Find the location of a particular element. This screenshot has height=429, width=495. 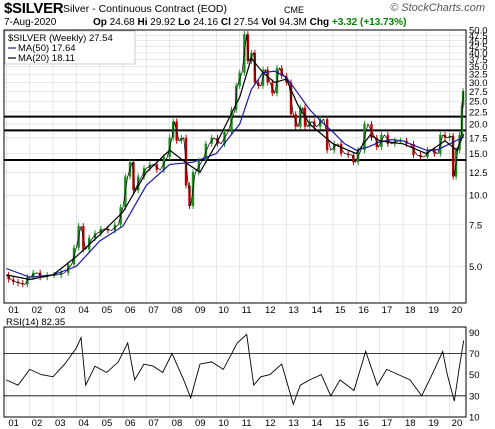

cl-value: 27.54 is located at coordinates (246, 22).